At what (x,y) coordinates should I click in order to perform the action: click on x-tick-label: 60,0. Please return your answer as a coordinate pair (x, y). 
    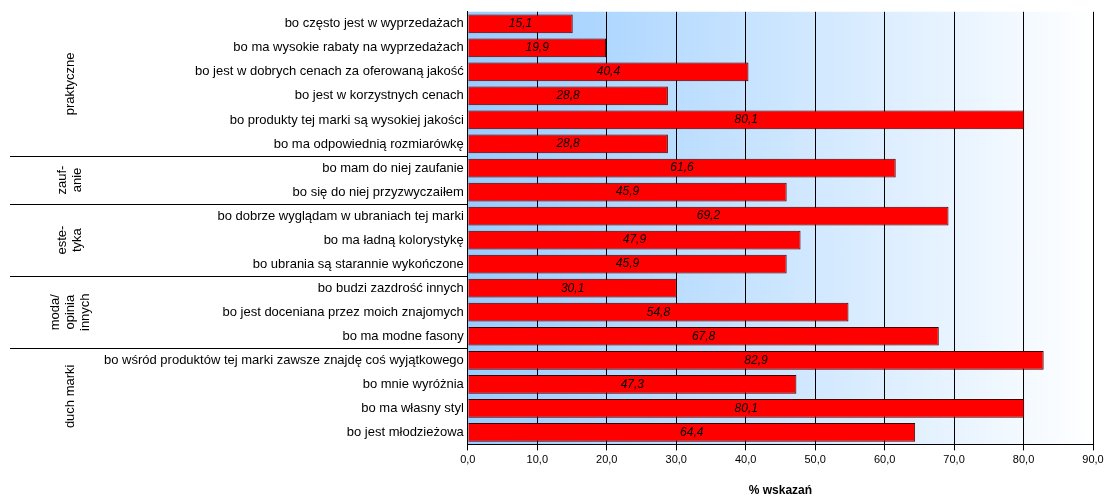
    Looking at the image, I should click on (884, 459).